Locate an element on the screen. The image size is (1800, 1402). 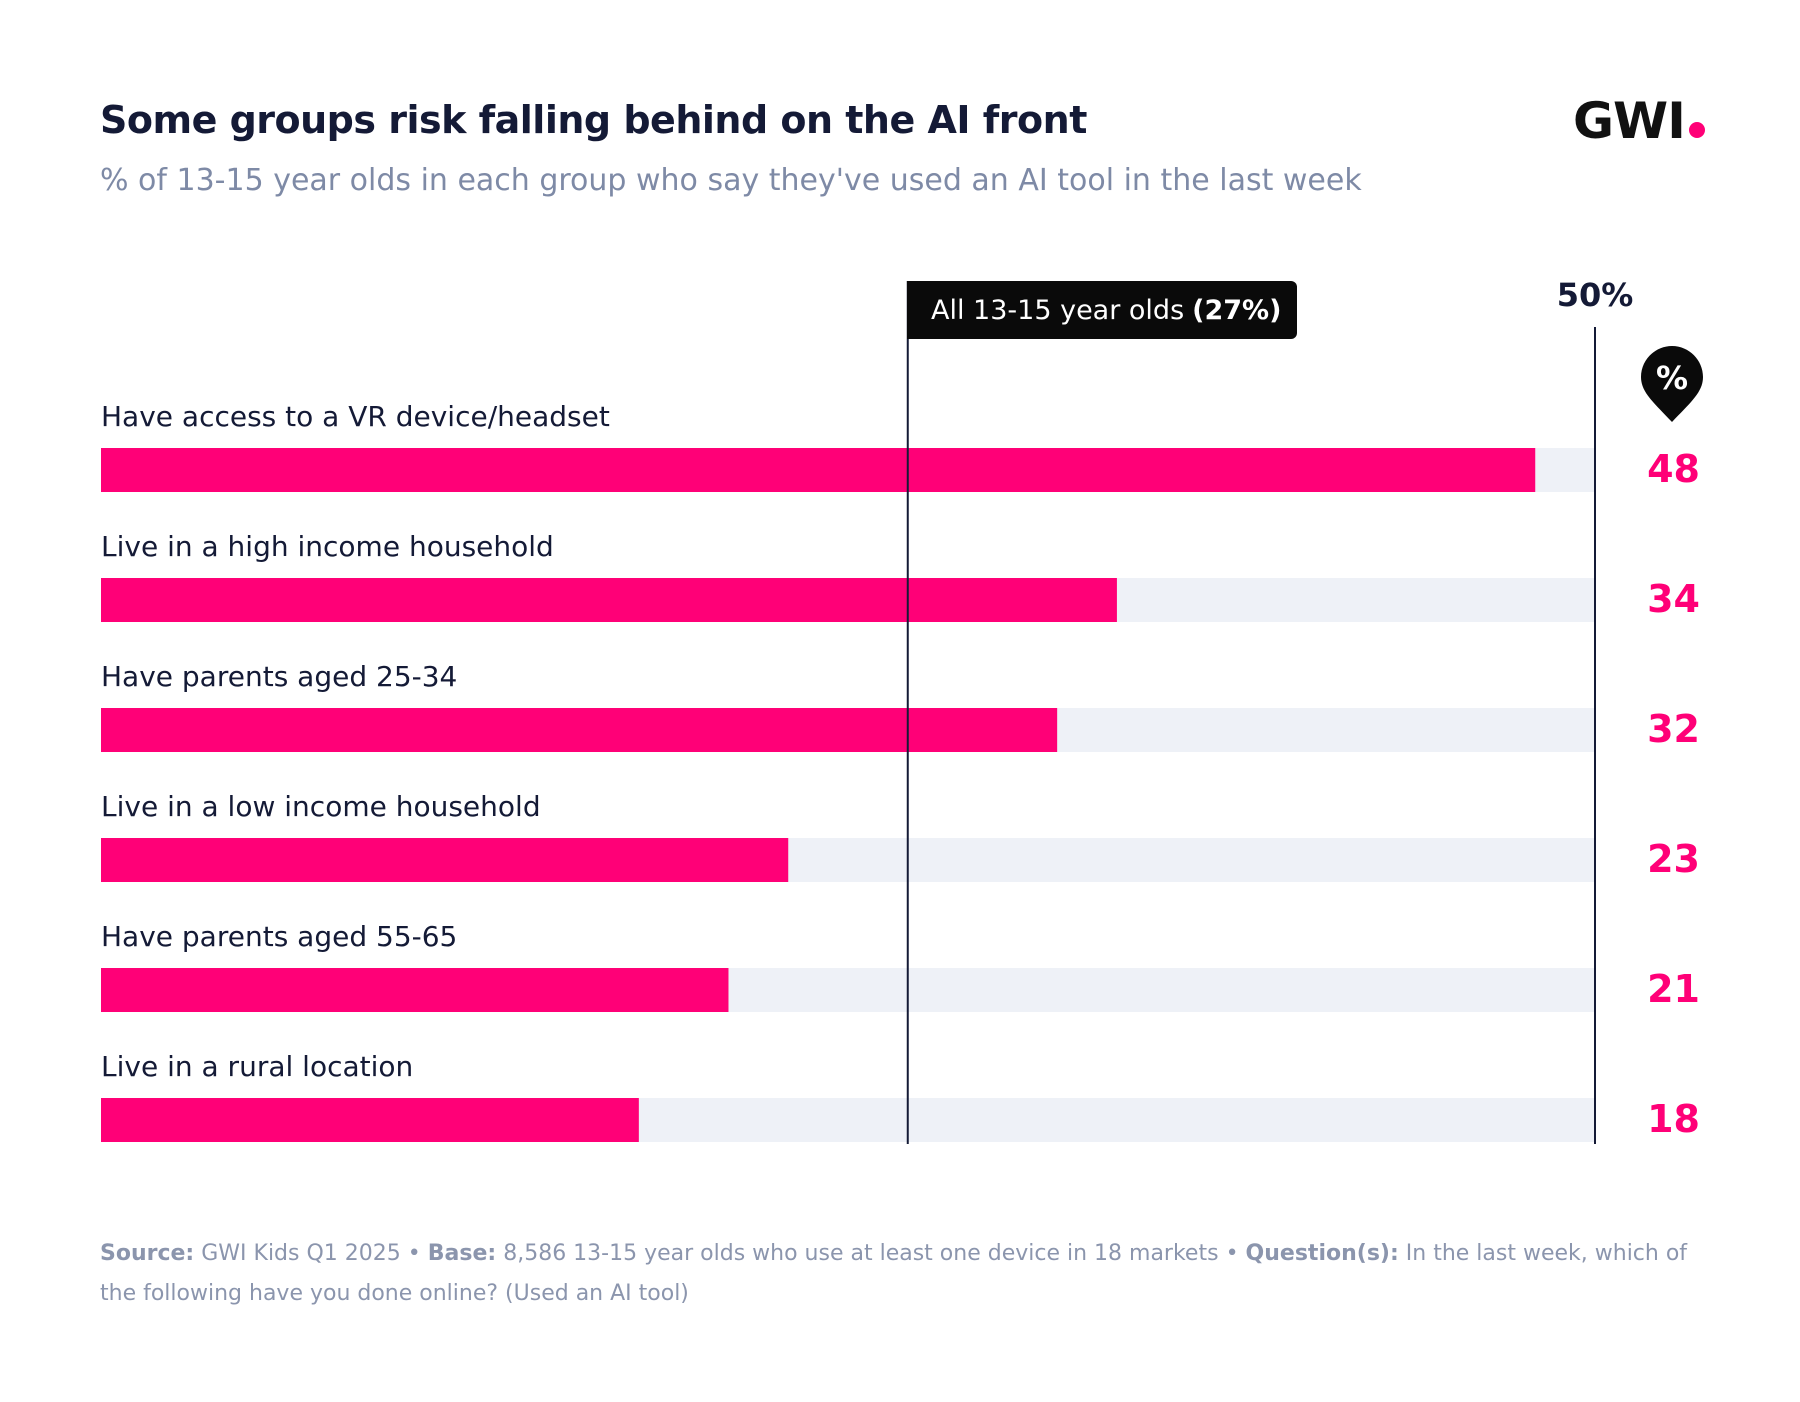
percent-pin-icon: % is located at coordinates (1672, 384).